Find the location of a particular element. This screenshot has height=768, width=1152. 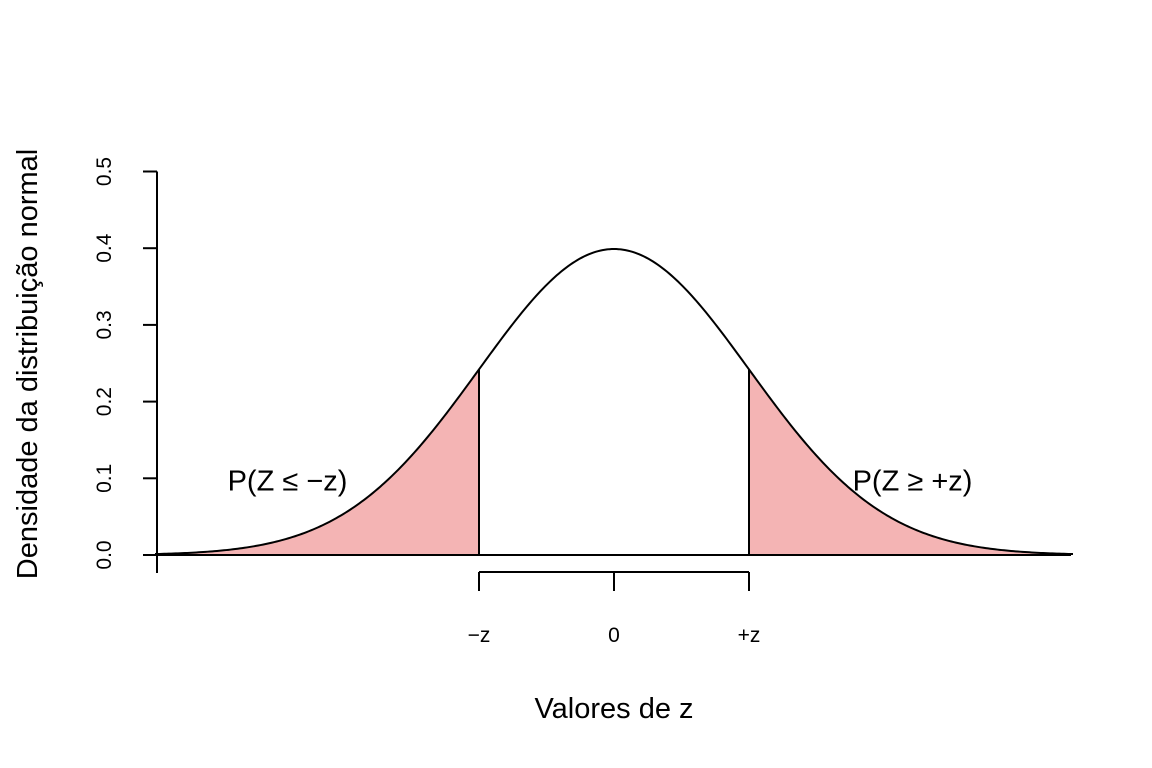

annotation-left-tail: P(Z ≤ −z) is located at coordinates (288, 481).